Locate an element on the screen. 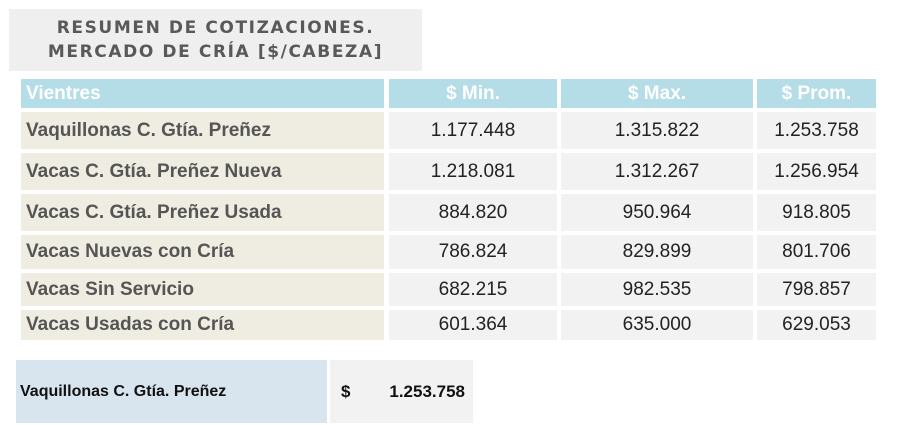  summary-value: 1.253.758 is located at coordinates (427, 391).